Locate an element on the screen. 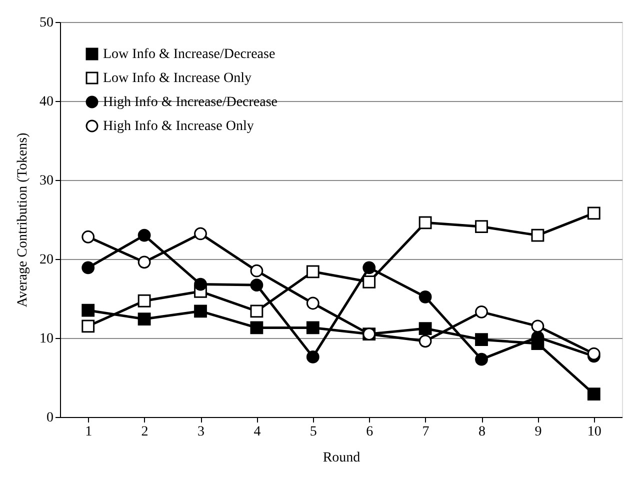 The image size is (637, 479). x-tick-label: 6 is located at coordinates (370, 432).